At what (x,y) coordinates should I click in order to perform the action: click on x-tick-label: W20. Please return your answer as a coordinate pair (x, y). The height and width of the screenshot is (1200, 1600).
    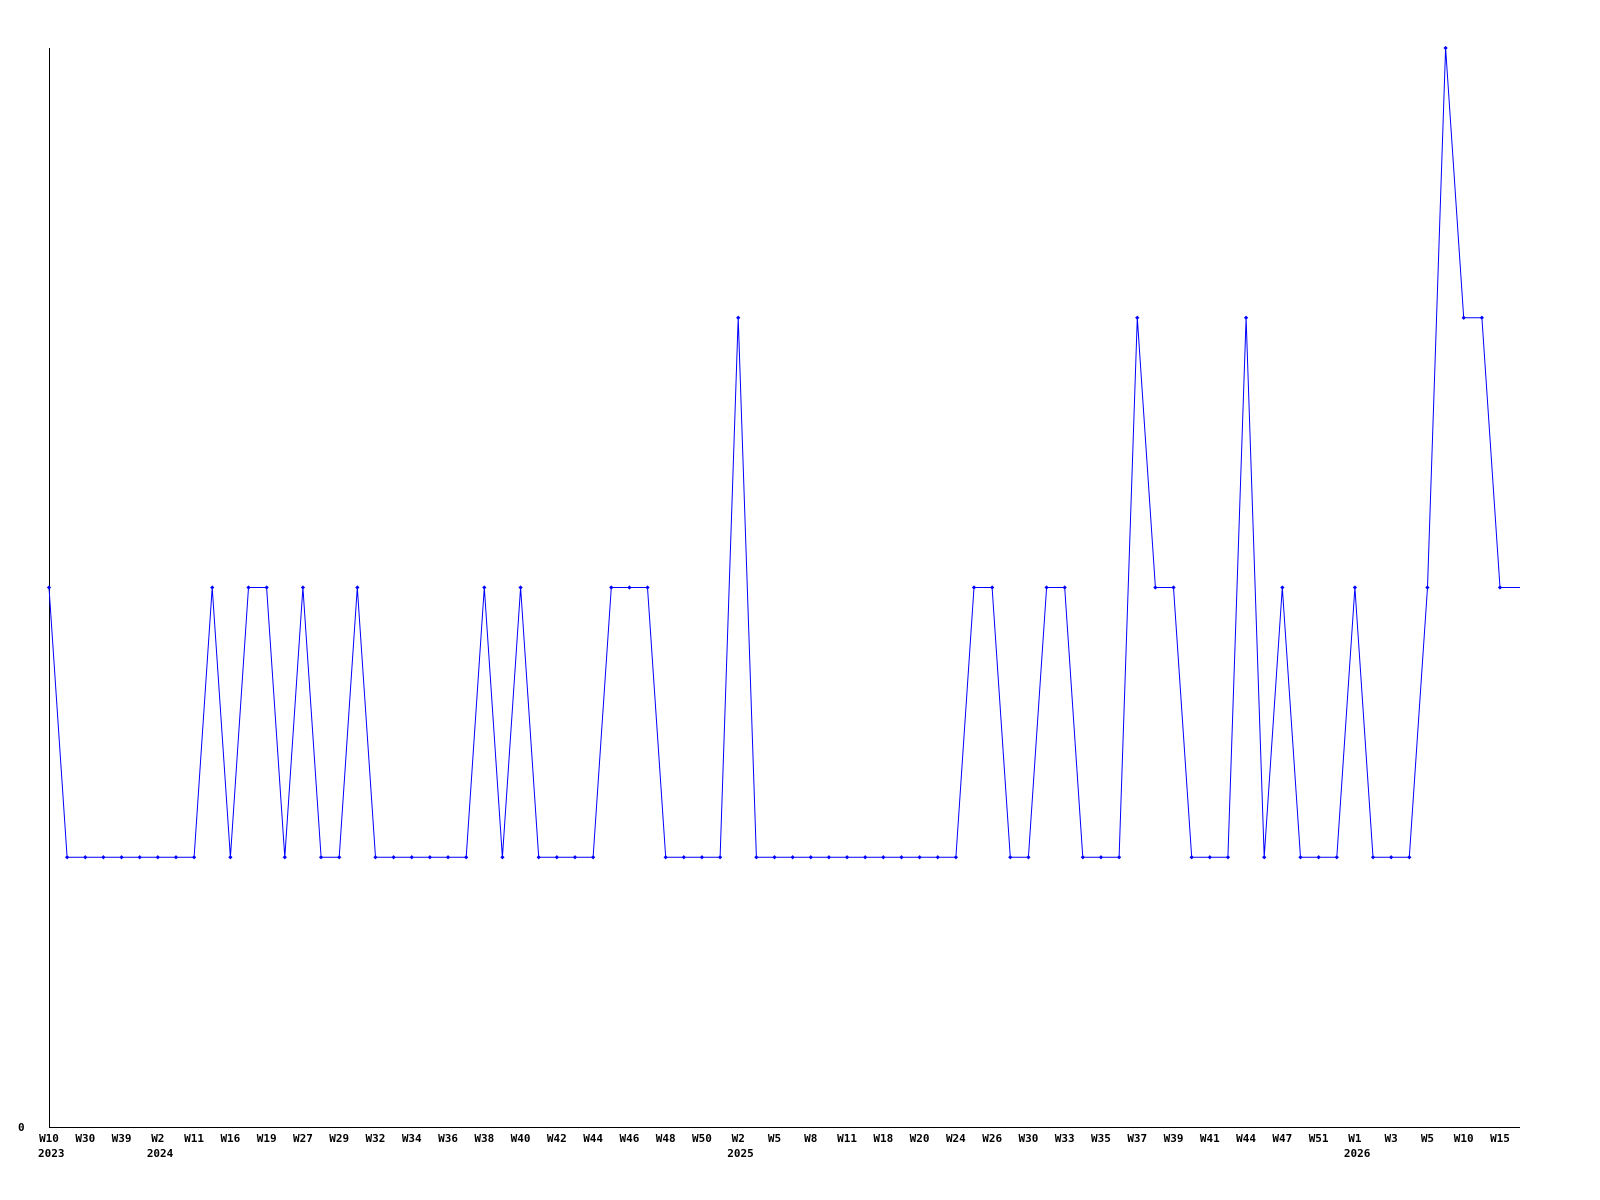
    Looking at the image, I should click on (920, 1138).